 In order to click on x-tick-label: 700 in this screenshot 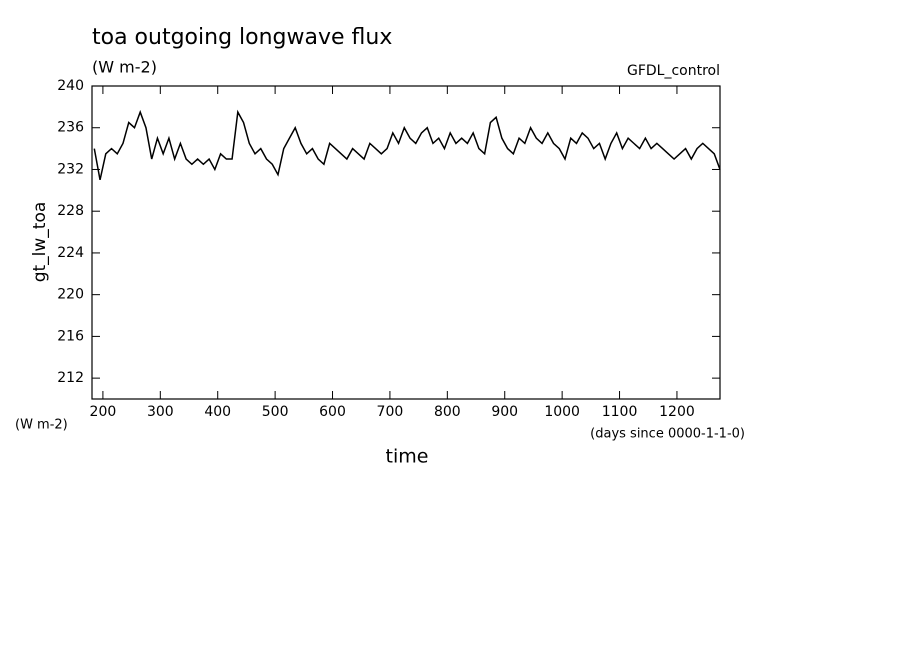, I will do `click(390, 412)`.